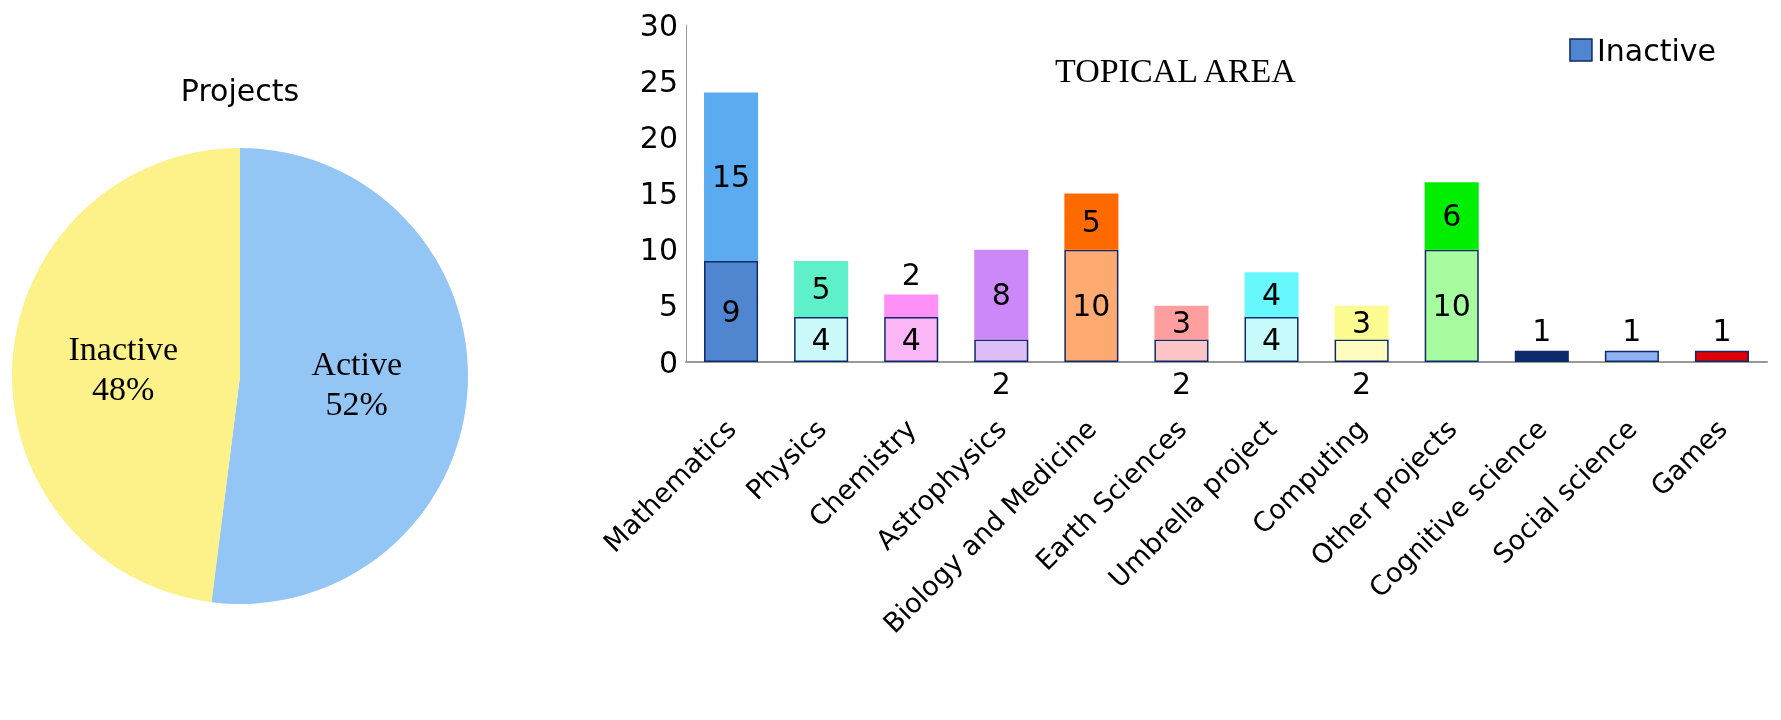 The width and height of the screenshot is (1781, 720). I want to click on chart-title: Projects, so click(240, 90).